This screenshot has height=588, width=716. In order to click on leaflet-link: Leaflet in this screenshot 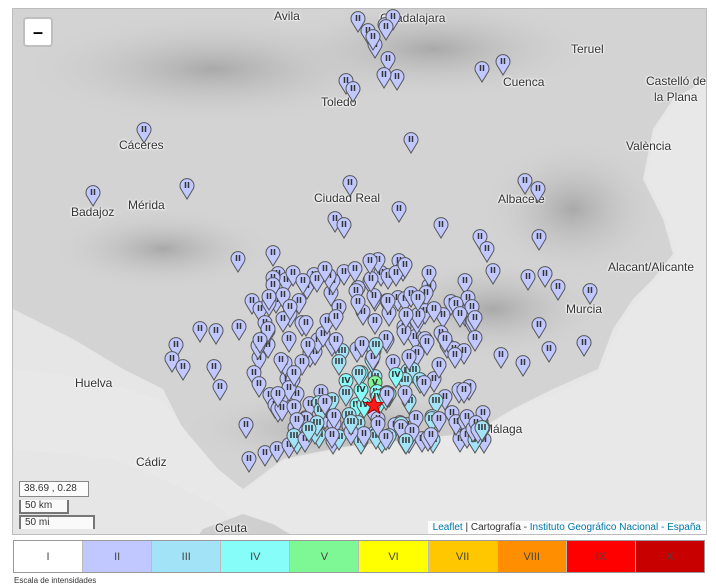, I will do `click(447, 527)`.